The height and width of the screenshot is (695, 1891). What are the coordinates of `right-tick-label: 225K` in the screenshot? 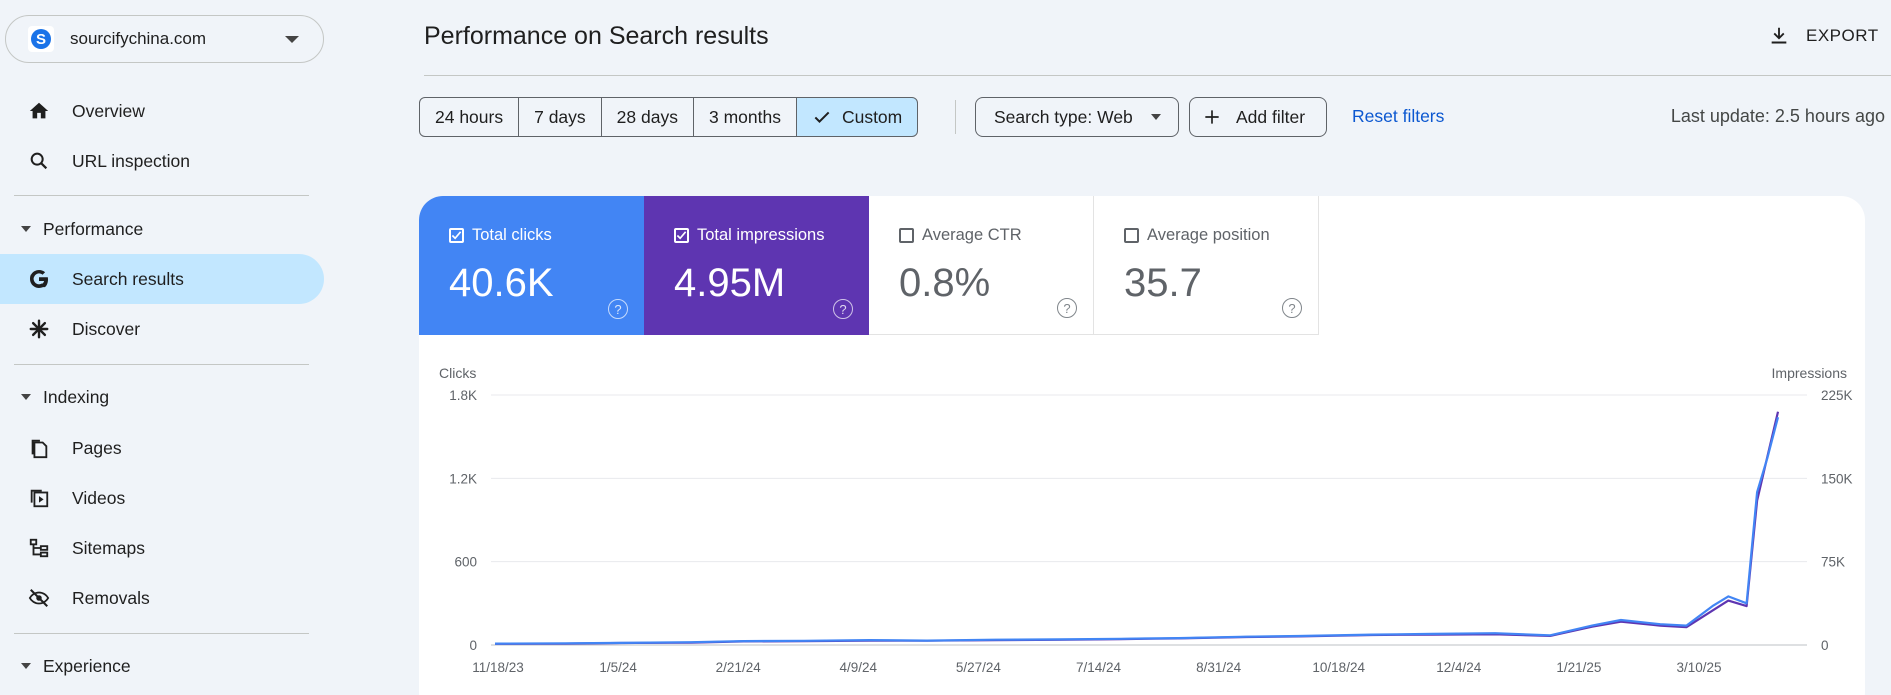 It's located at (1837, 395).